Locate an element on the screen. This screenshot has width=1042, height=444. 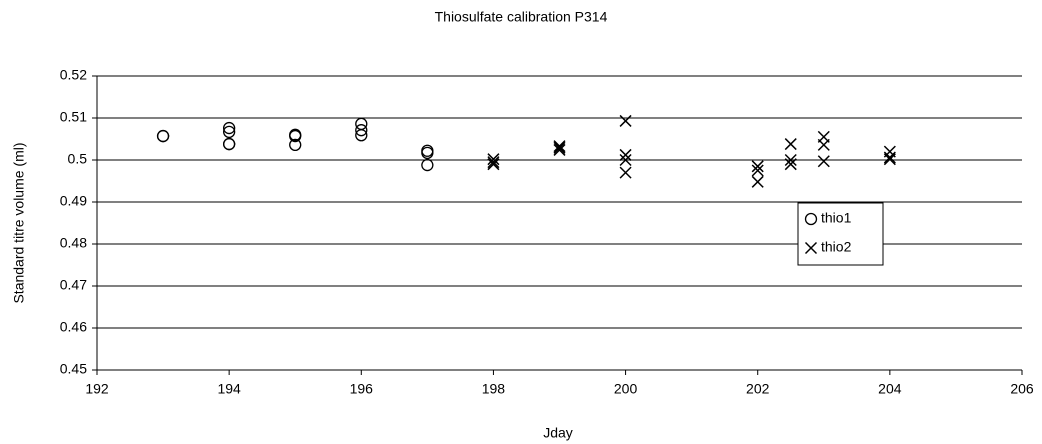
x-tick-label: 206 is located at coordinates (1022, 389).